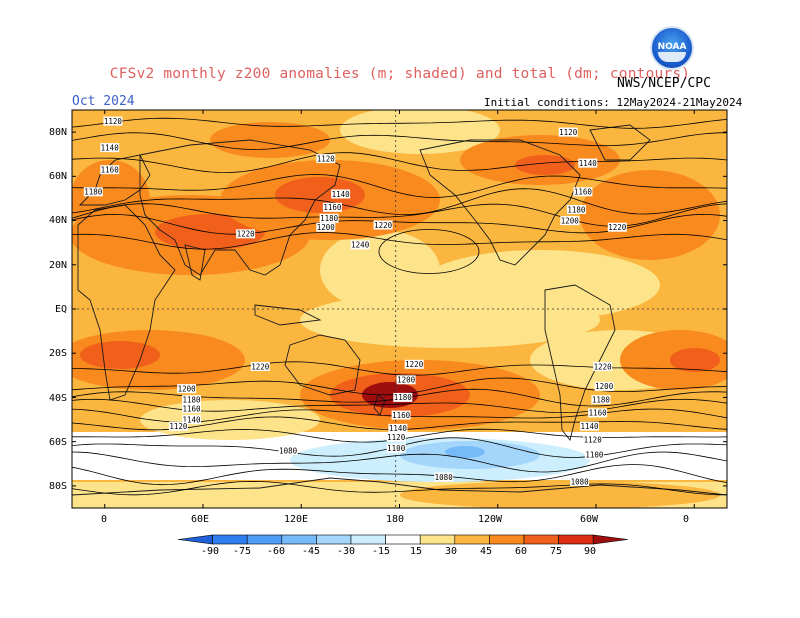  I want to click on colorbar-arrow-left, so click(195, 539).